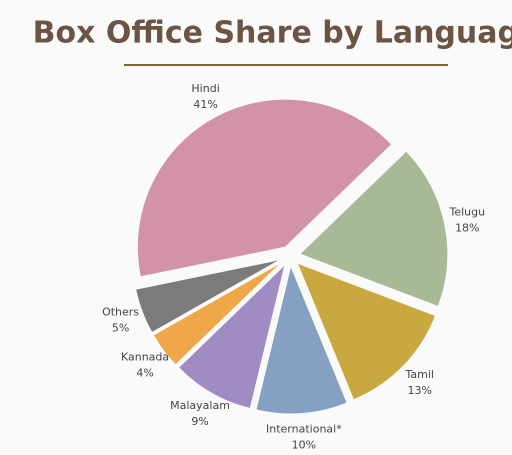  I want to click on slice-label: Malayalam, so click(200, 405).